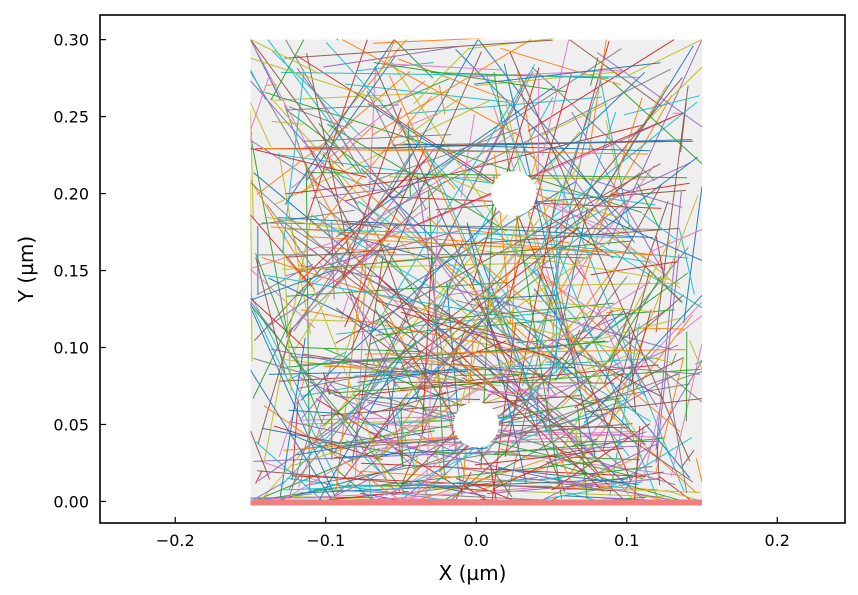 This screenshot has width=858, height=595. I want to click on x-axis-label: X (µm), so click(473, 573).